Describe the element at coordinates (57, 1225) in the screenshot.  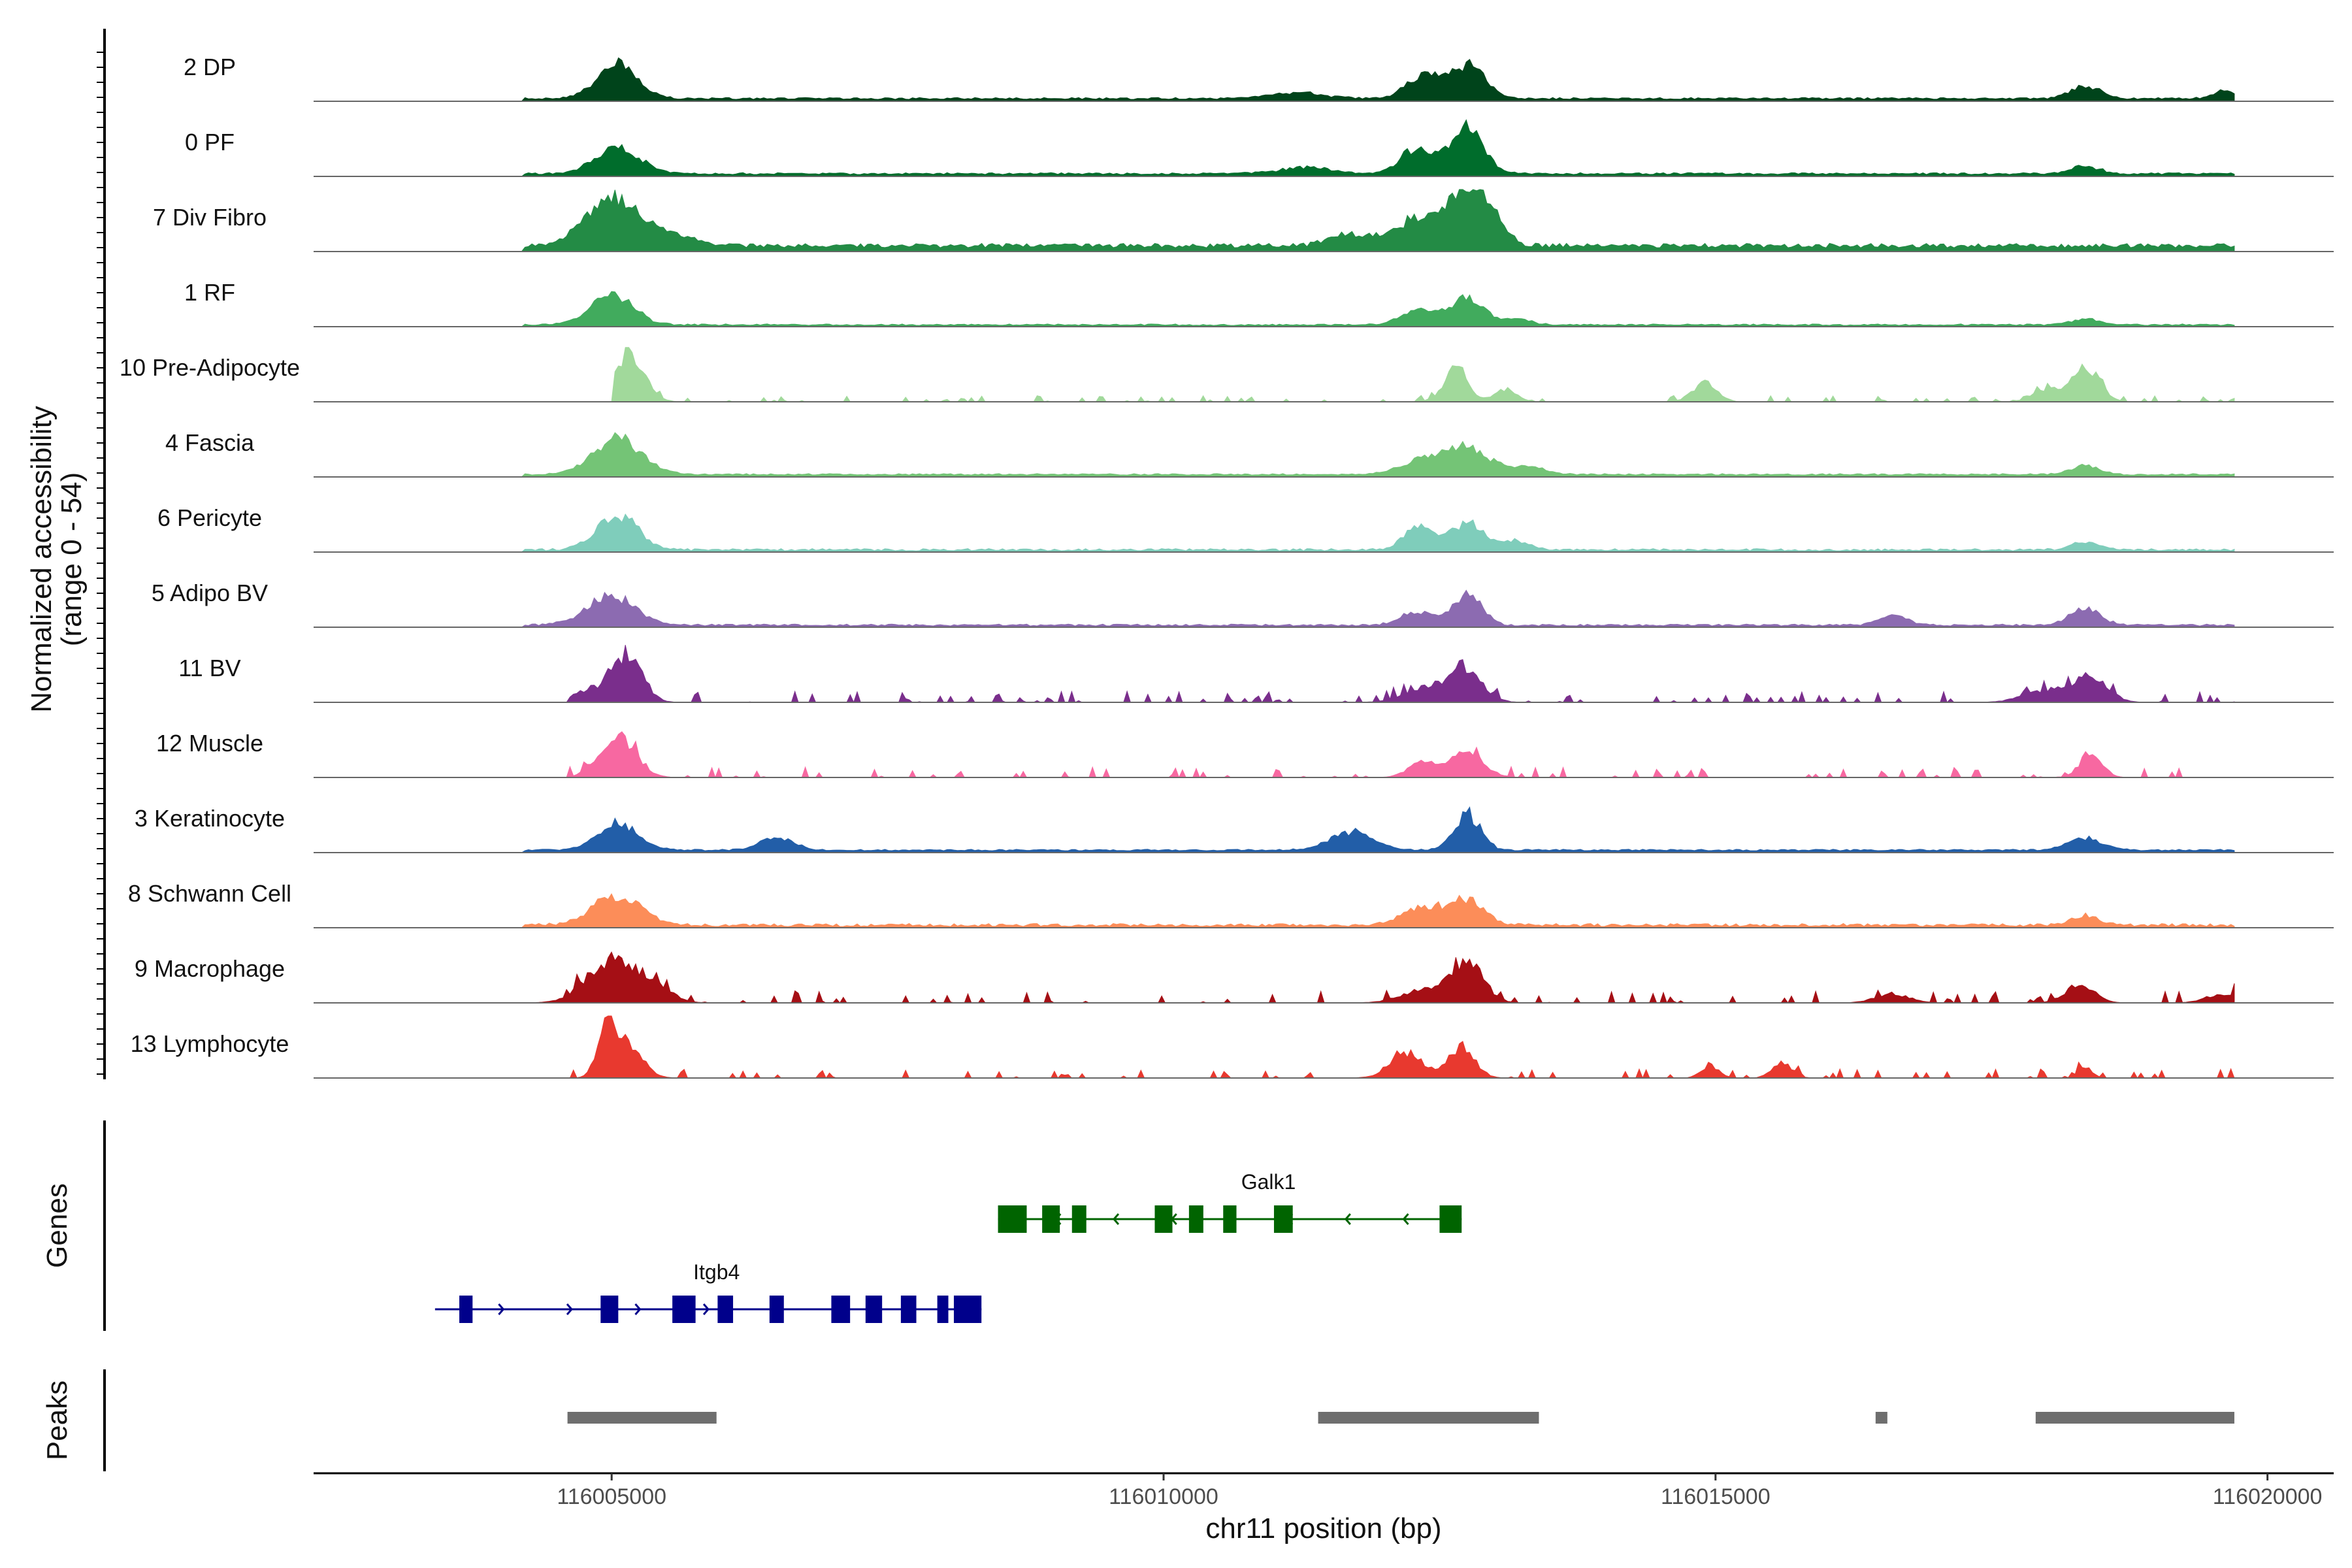
I see `genes-axis-title: Genes` at that location.